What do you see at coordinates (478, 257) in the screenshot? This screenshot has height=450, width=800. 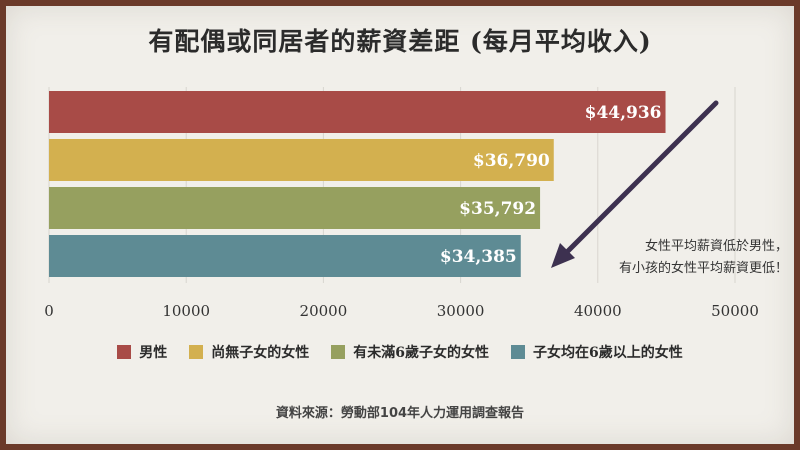 I see `bar-value-label: $34,385` at bounding box center [478, 257].